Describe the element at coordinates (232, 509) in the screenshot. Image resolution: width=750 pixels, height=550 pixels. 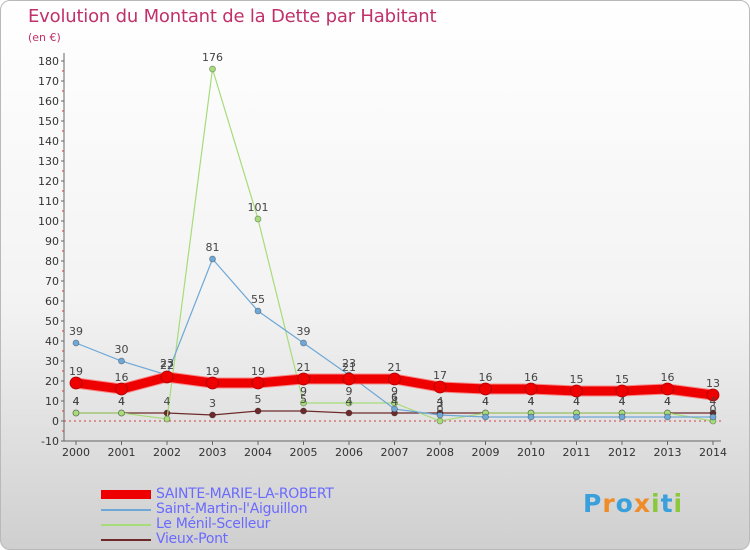
I see `legend-label: Saint-Martin-l'Aiguillon` at that location.